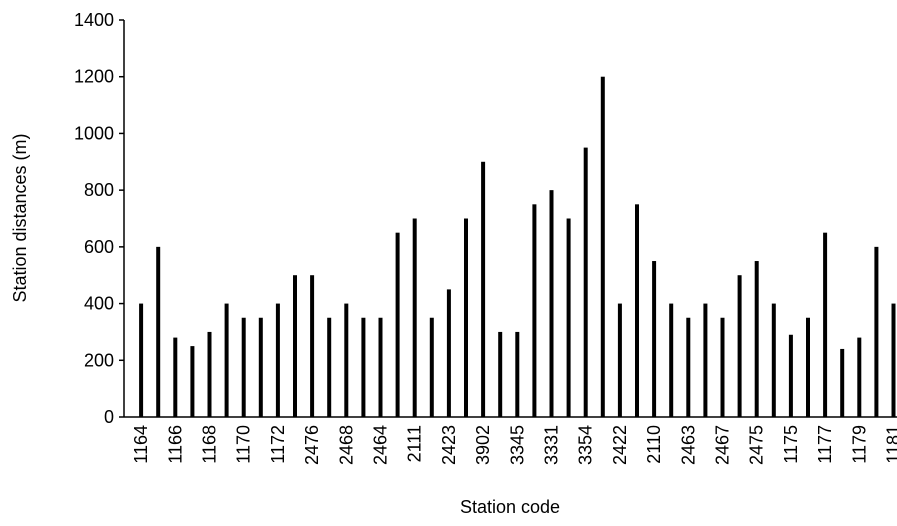  I want to click on x-tick-label: 1181, so click(890, 444).